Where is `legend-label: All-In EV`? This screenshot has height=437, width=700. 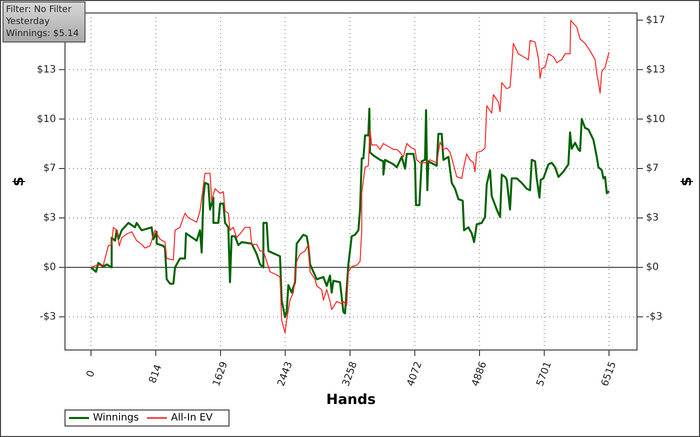
legend-label: All-In EV is located at coordinates (192, 418).